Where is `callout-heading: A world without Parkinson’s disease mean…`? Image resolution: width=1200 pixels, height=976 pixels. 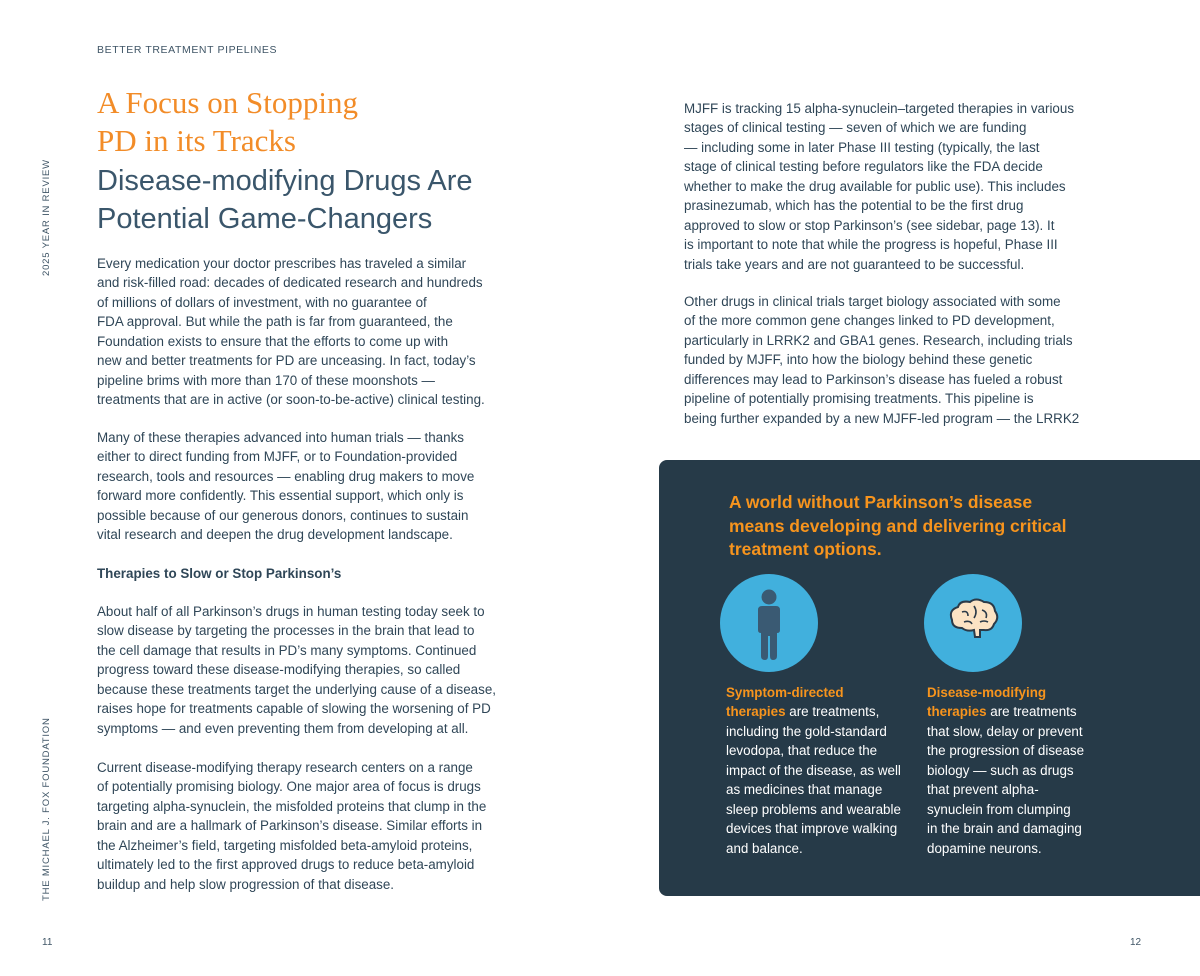 callout-heading: A world without Parkinson’s disease mean… is located at coordinates (897, 526).